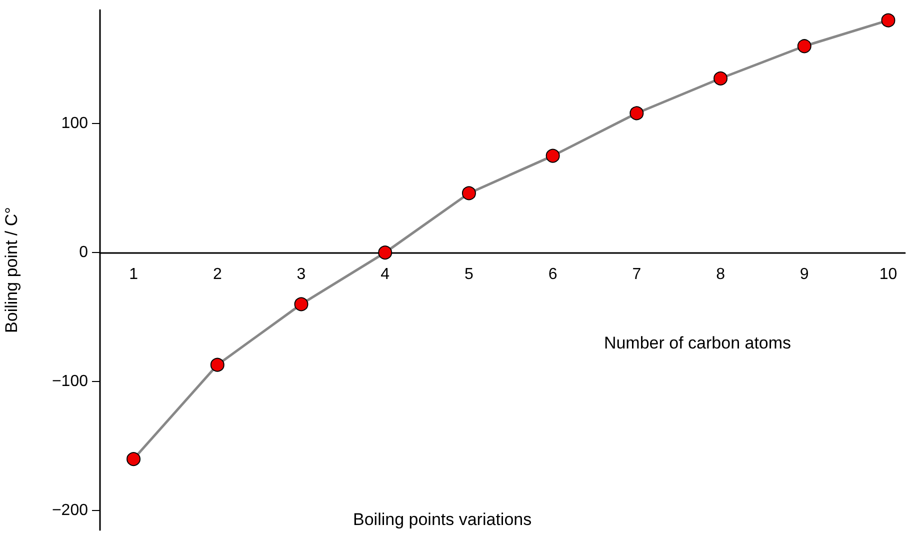  What do you see at coordinates (83, 253) in the screenshot?
I see `y-tick-label: 0` at bounding box center [83, 253].